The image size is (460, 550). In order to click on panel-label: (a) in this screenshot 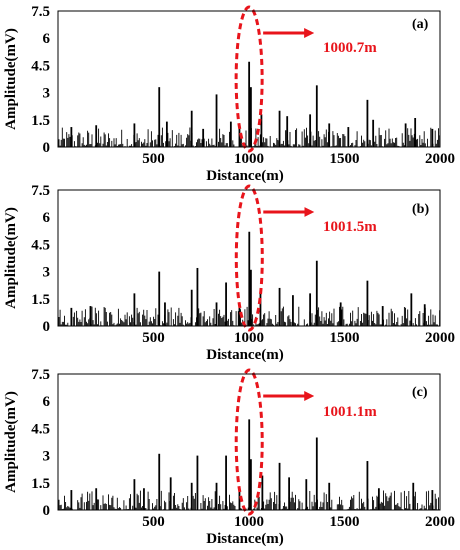, I will do `click(420, 24)`.